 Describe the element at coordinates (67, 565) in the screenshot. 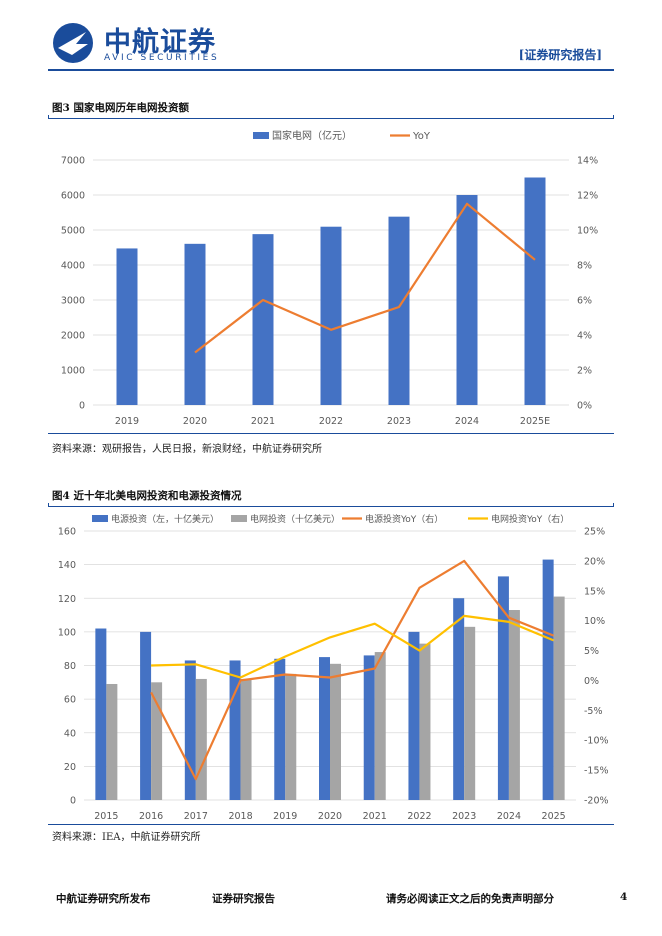

I see `fig4-ytick-left: 140` at that location.